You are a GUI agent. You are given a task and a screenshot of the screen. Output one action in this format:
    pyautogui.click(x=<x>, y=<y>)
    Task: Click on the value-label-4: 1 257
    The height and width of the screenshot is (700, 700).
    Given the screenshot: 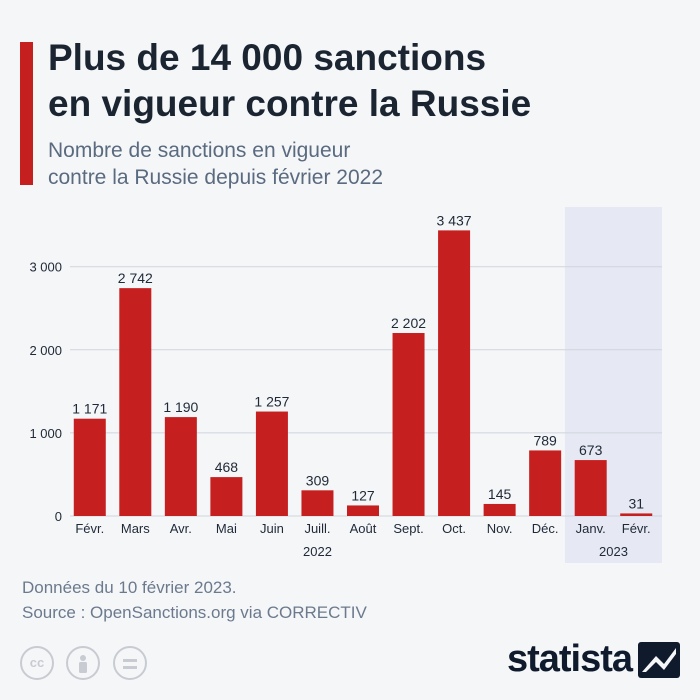 What is the action you would take?
    pyautogui.click(x=271, y=402)
    